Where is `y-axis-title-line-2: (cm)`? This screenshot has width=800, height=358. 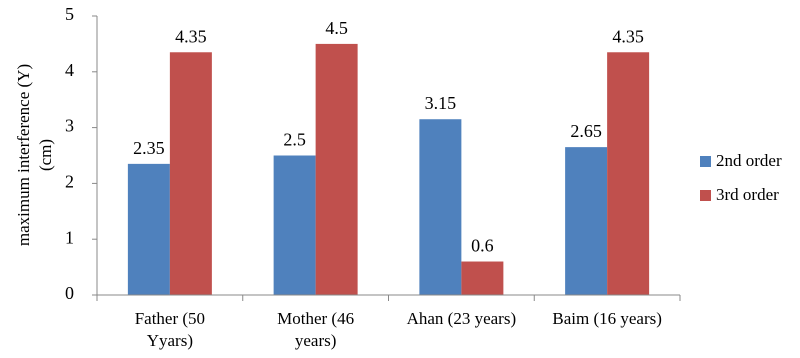
y-axis-title-line-2: (cm) is located at coordinates (45, 155).